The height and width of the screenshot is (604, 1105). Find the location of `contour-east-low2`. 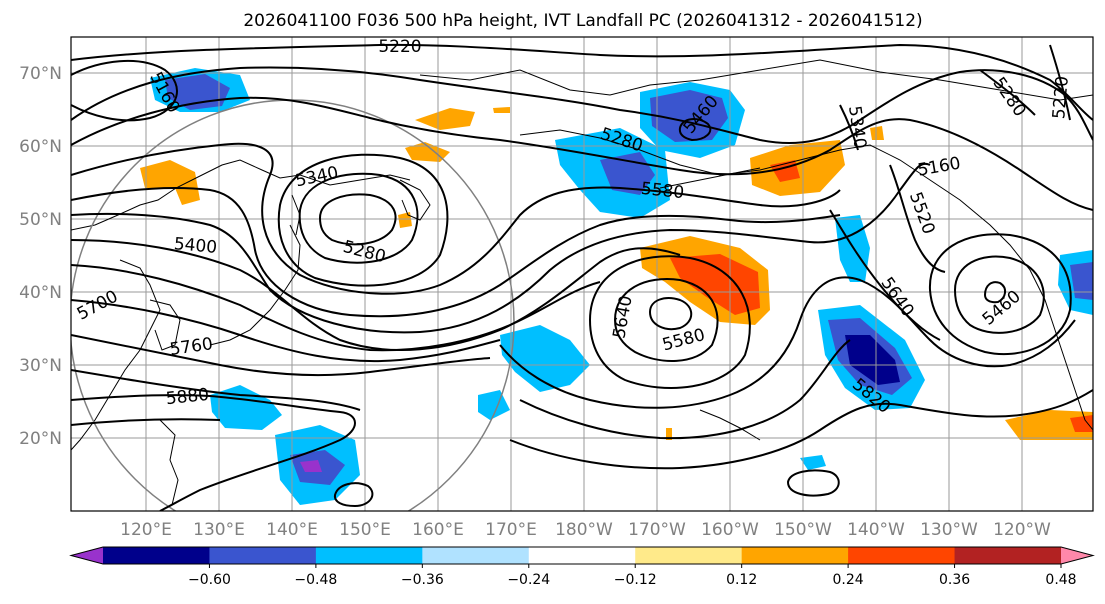

contour-east-low2 is located at coordinates (999, 294).